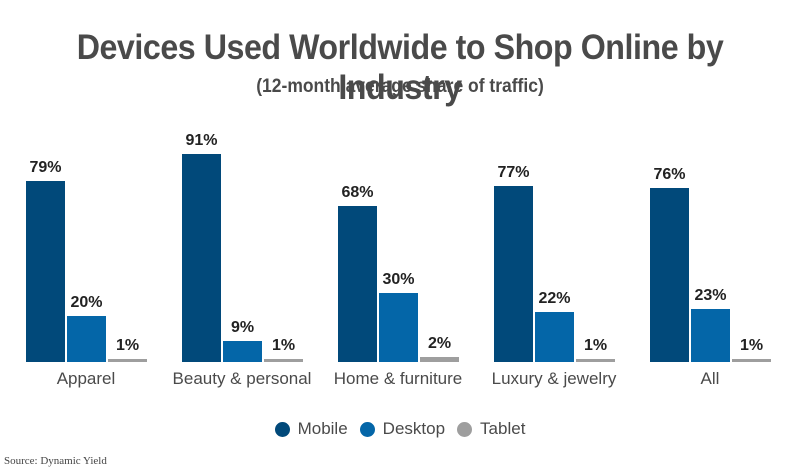  I want to click on value-label: 76%, so click(669, 174).